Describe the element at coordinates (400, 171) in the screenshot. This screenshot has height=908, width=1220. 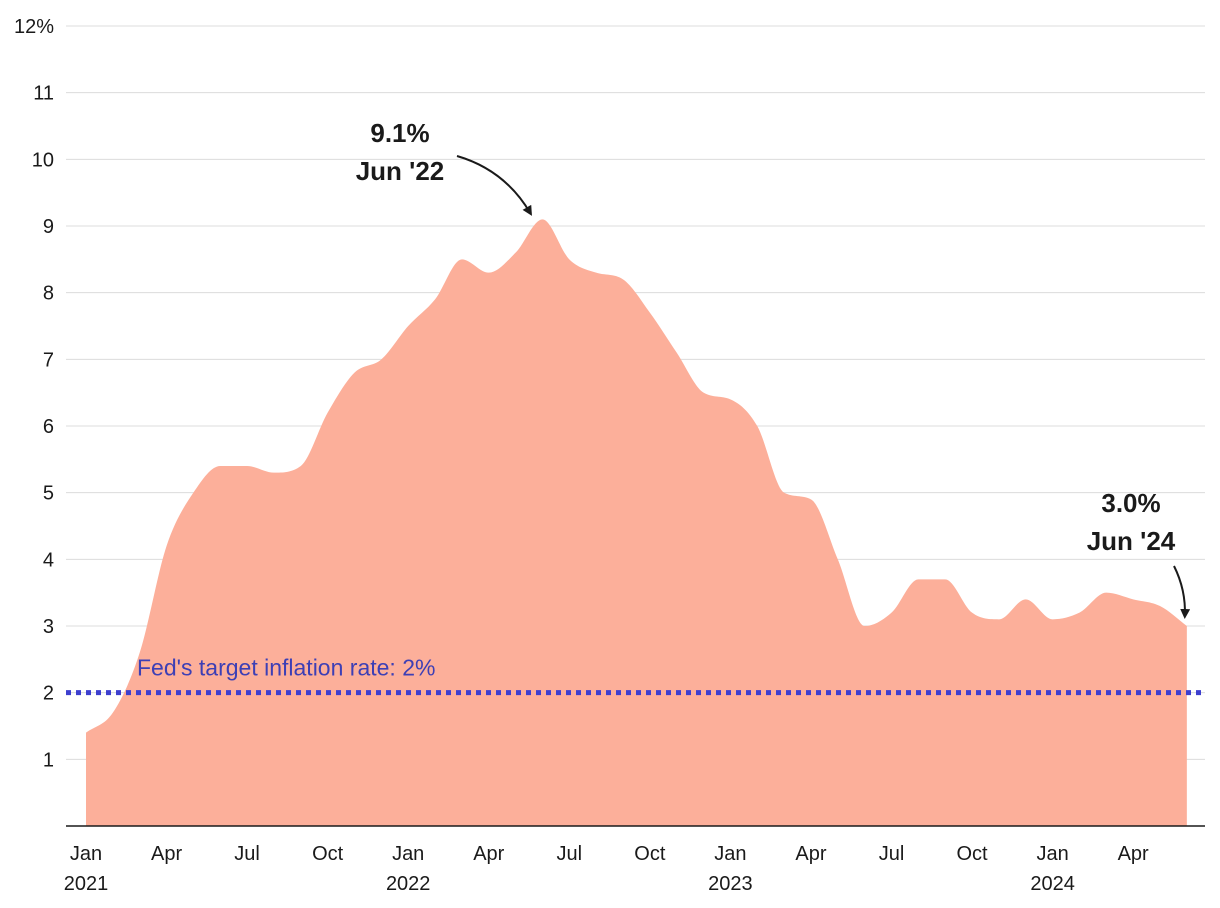
I see `peak-date-label: Jun '22` at that location.